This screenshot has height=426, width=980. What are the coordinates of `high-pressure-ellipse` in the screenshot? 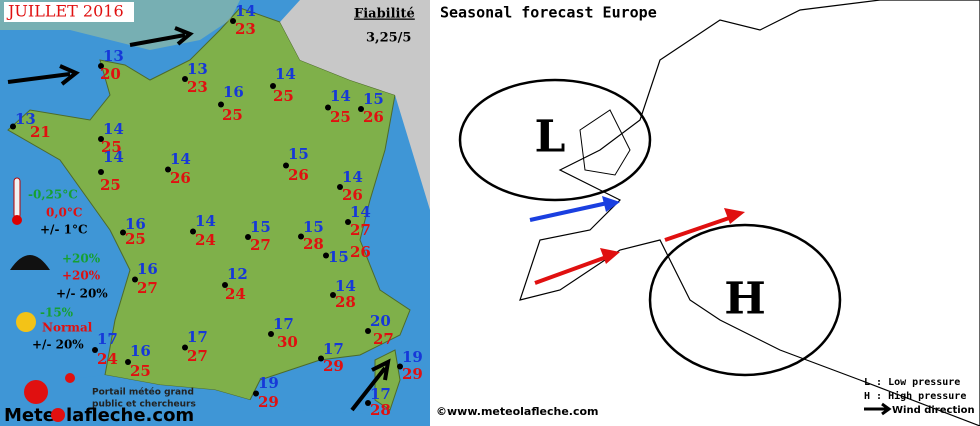 It's located at (745, 300).